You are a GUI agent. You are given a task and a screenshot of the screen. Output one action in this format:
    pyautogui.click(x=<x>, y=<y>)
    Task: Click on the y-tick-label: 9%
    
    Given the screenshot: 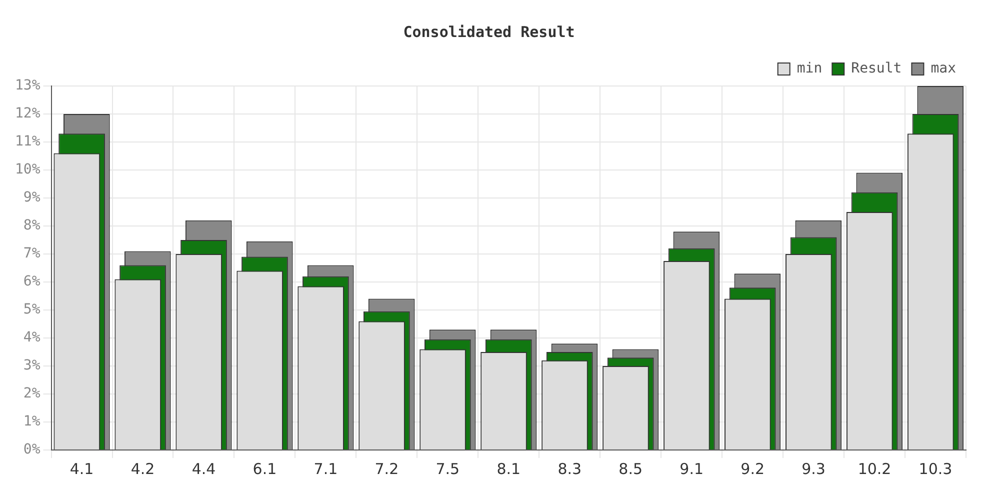 What is the action you would take?
    pyautogui.click(x=32, y=198)
    